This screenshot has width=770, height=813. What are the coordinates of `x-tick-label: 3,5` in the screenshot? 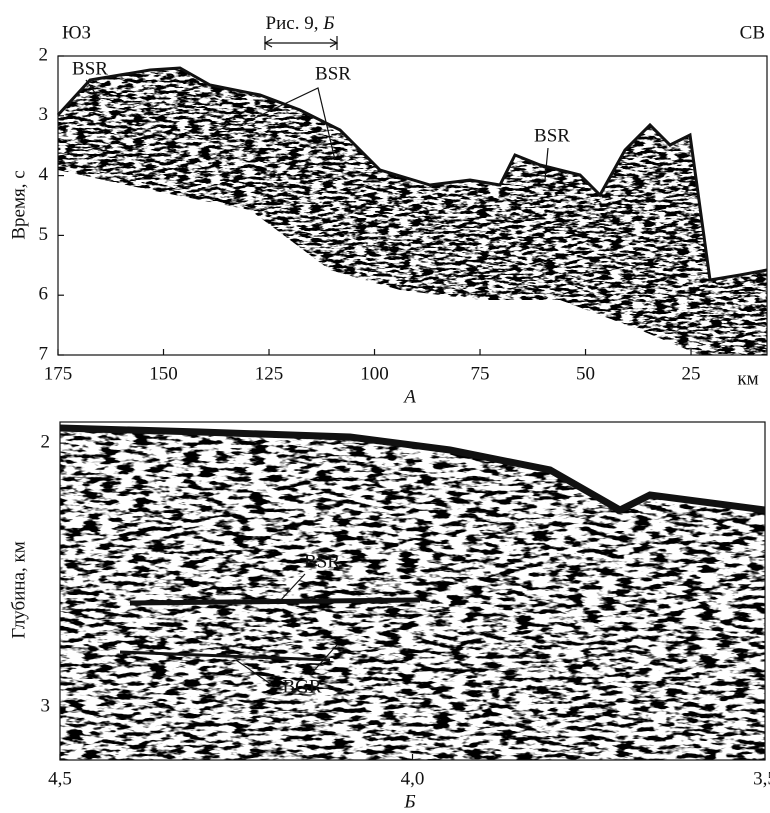 It's located at (761, 778).